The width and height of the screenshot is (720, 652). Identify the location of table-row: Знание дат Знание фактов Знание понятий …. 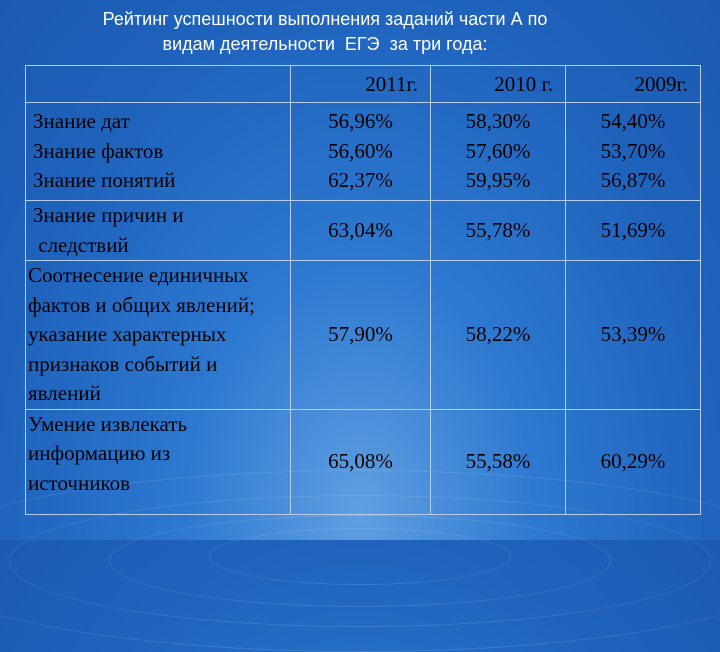
(363, 151).